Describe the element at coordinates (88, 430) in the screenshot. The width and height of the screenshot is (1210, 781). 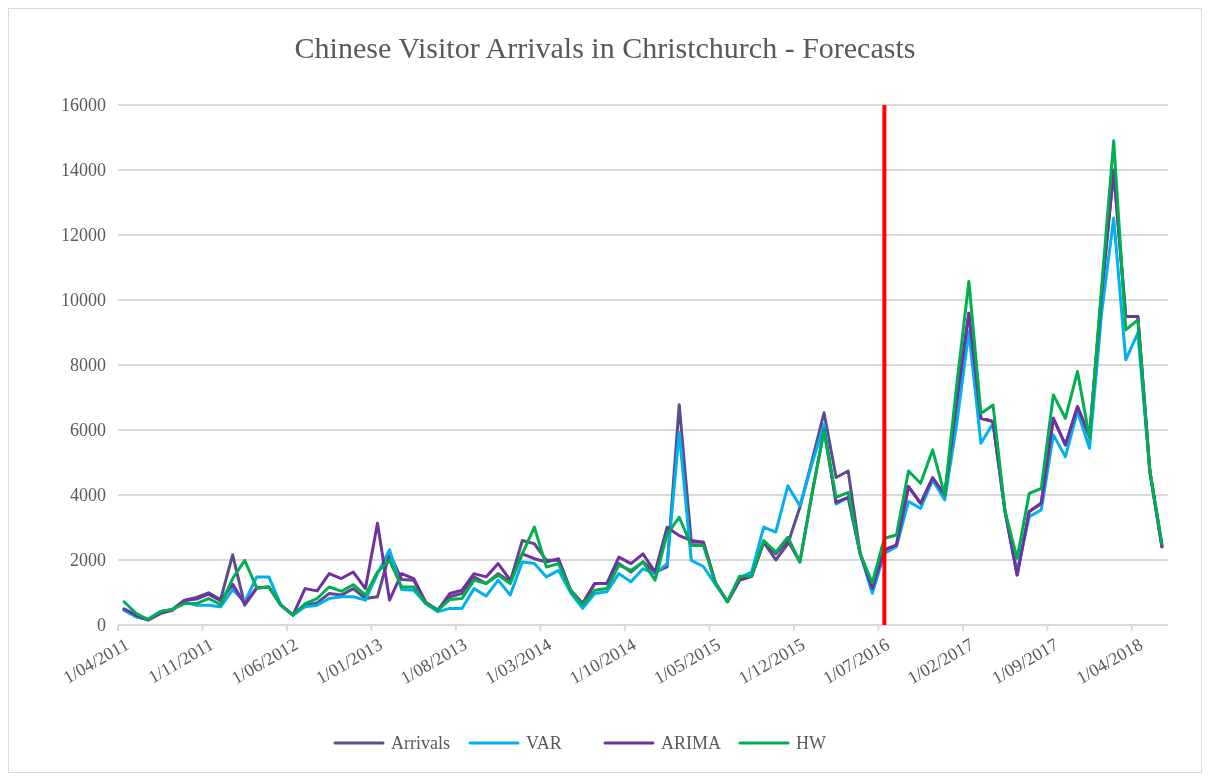
I see `y-tick-label: 6000` at that location.